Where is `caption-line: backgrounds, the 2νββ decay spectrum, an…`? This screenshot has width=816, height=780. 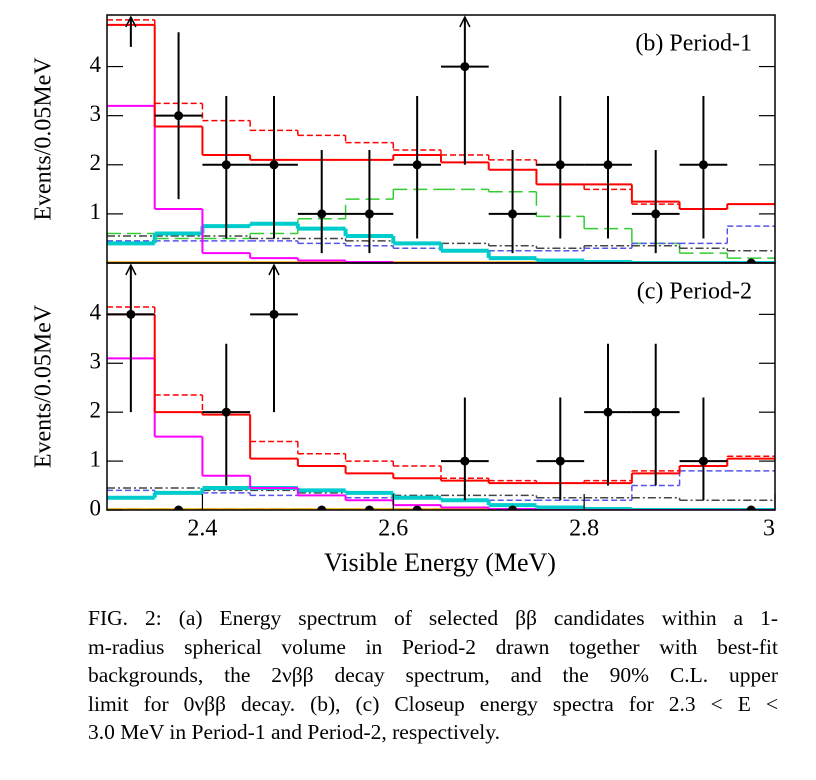 caption-line: backgrounds, the 2νββ decay spectrum, an… is located at coordinates (433, 675).